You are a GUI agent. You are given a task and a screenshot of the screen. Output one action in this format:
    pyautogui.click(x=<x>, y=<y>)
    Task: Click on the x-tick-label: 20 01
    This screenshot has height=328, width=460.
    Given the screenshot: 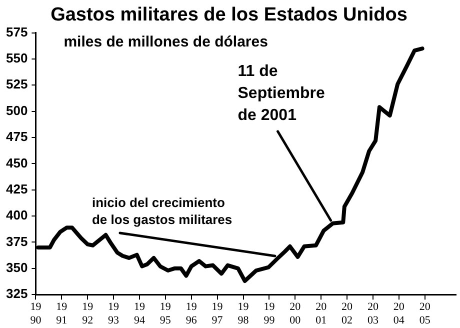 What is the action you would take?
    pyautogui.click(x=322, y=313)
    